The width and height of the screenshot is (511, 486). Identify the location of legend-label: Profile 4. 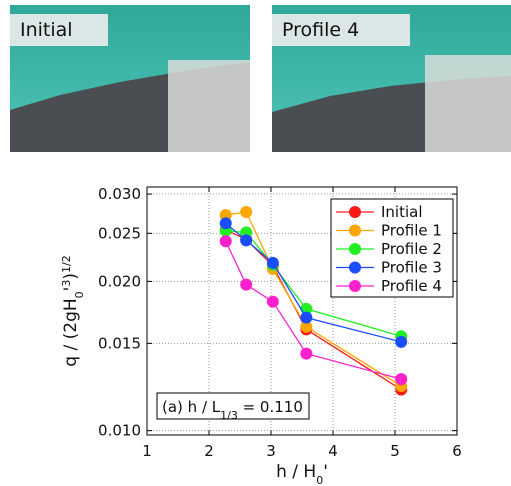
(411, 286).